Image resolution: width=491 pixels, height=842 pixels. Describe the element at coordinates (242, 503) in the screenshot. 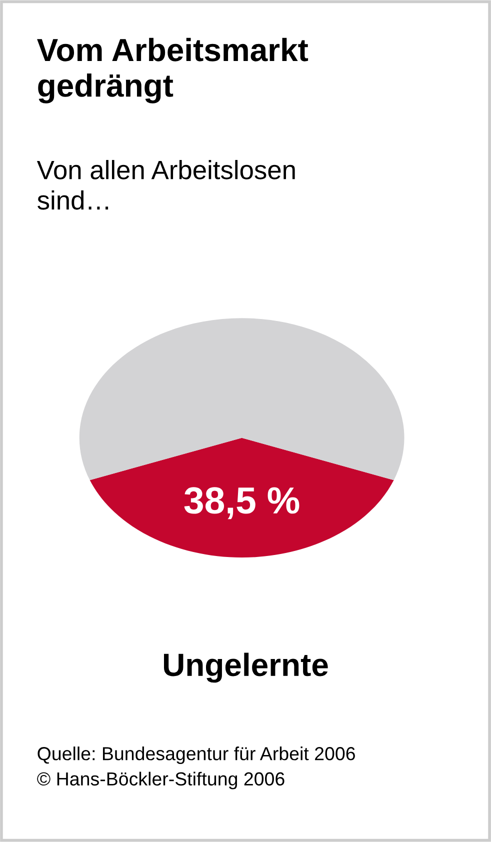

I see `data-label: 38,5 %` at that location.